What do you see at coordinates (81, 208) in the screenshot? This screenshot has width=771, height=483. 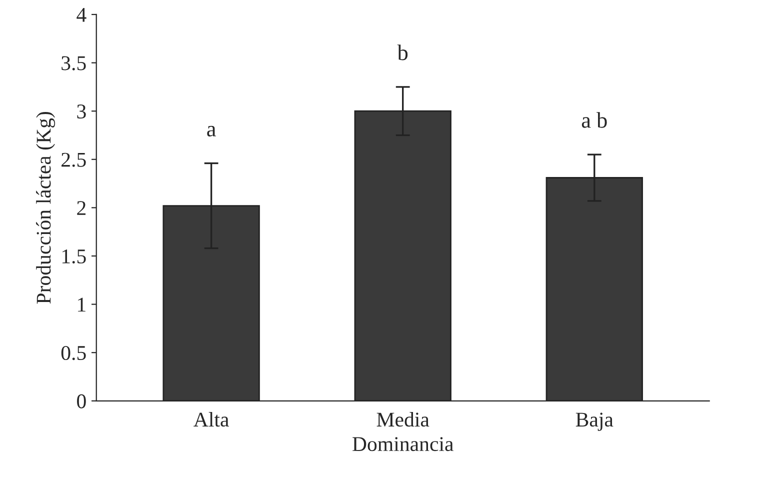 I see `y-tick-label: 2` at bounding box center [81, 208].